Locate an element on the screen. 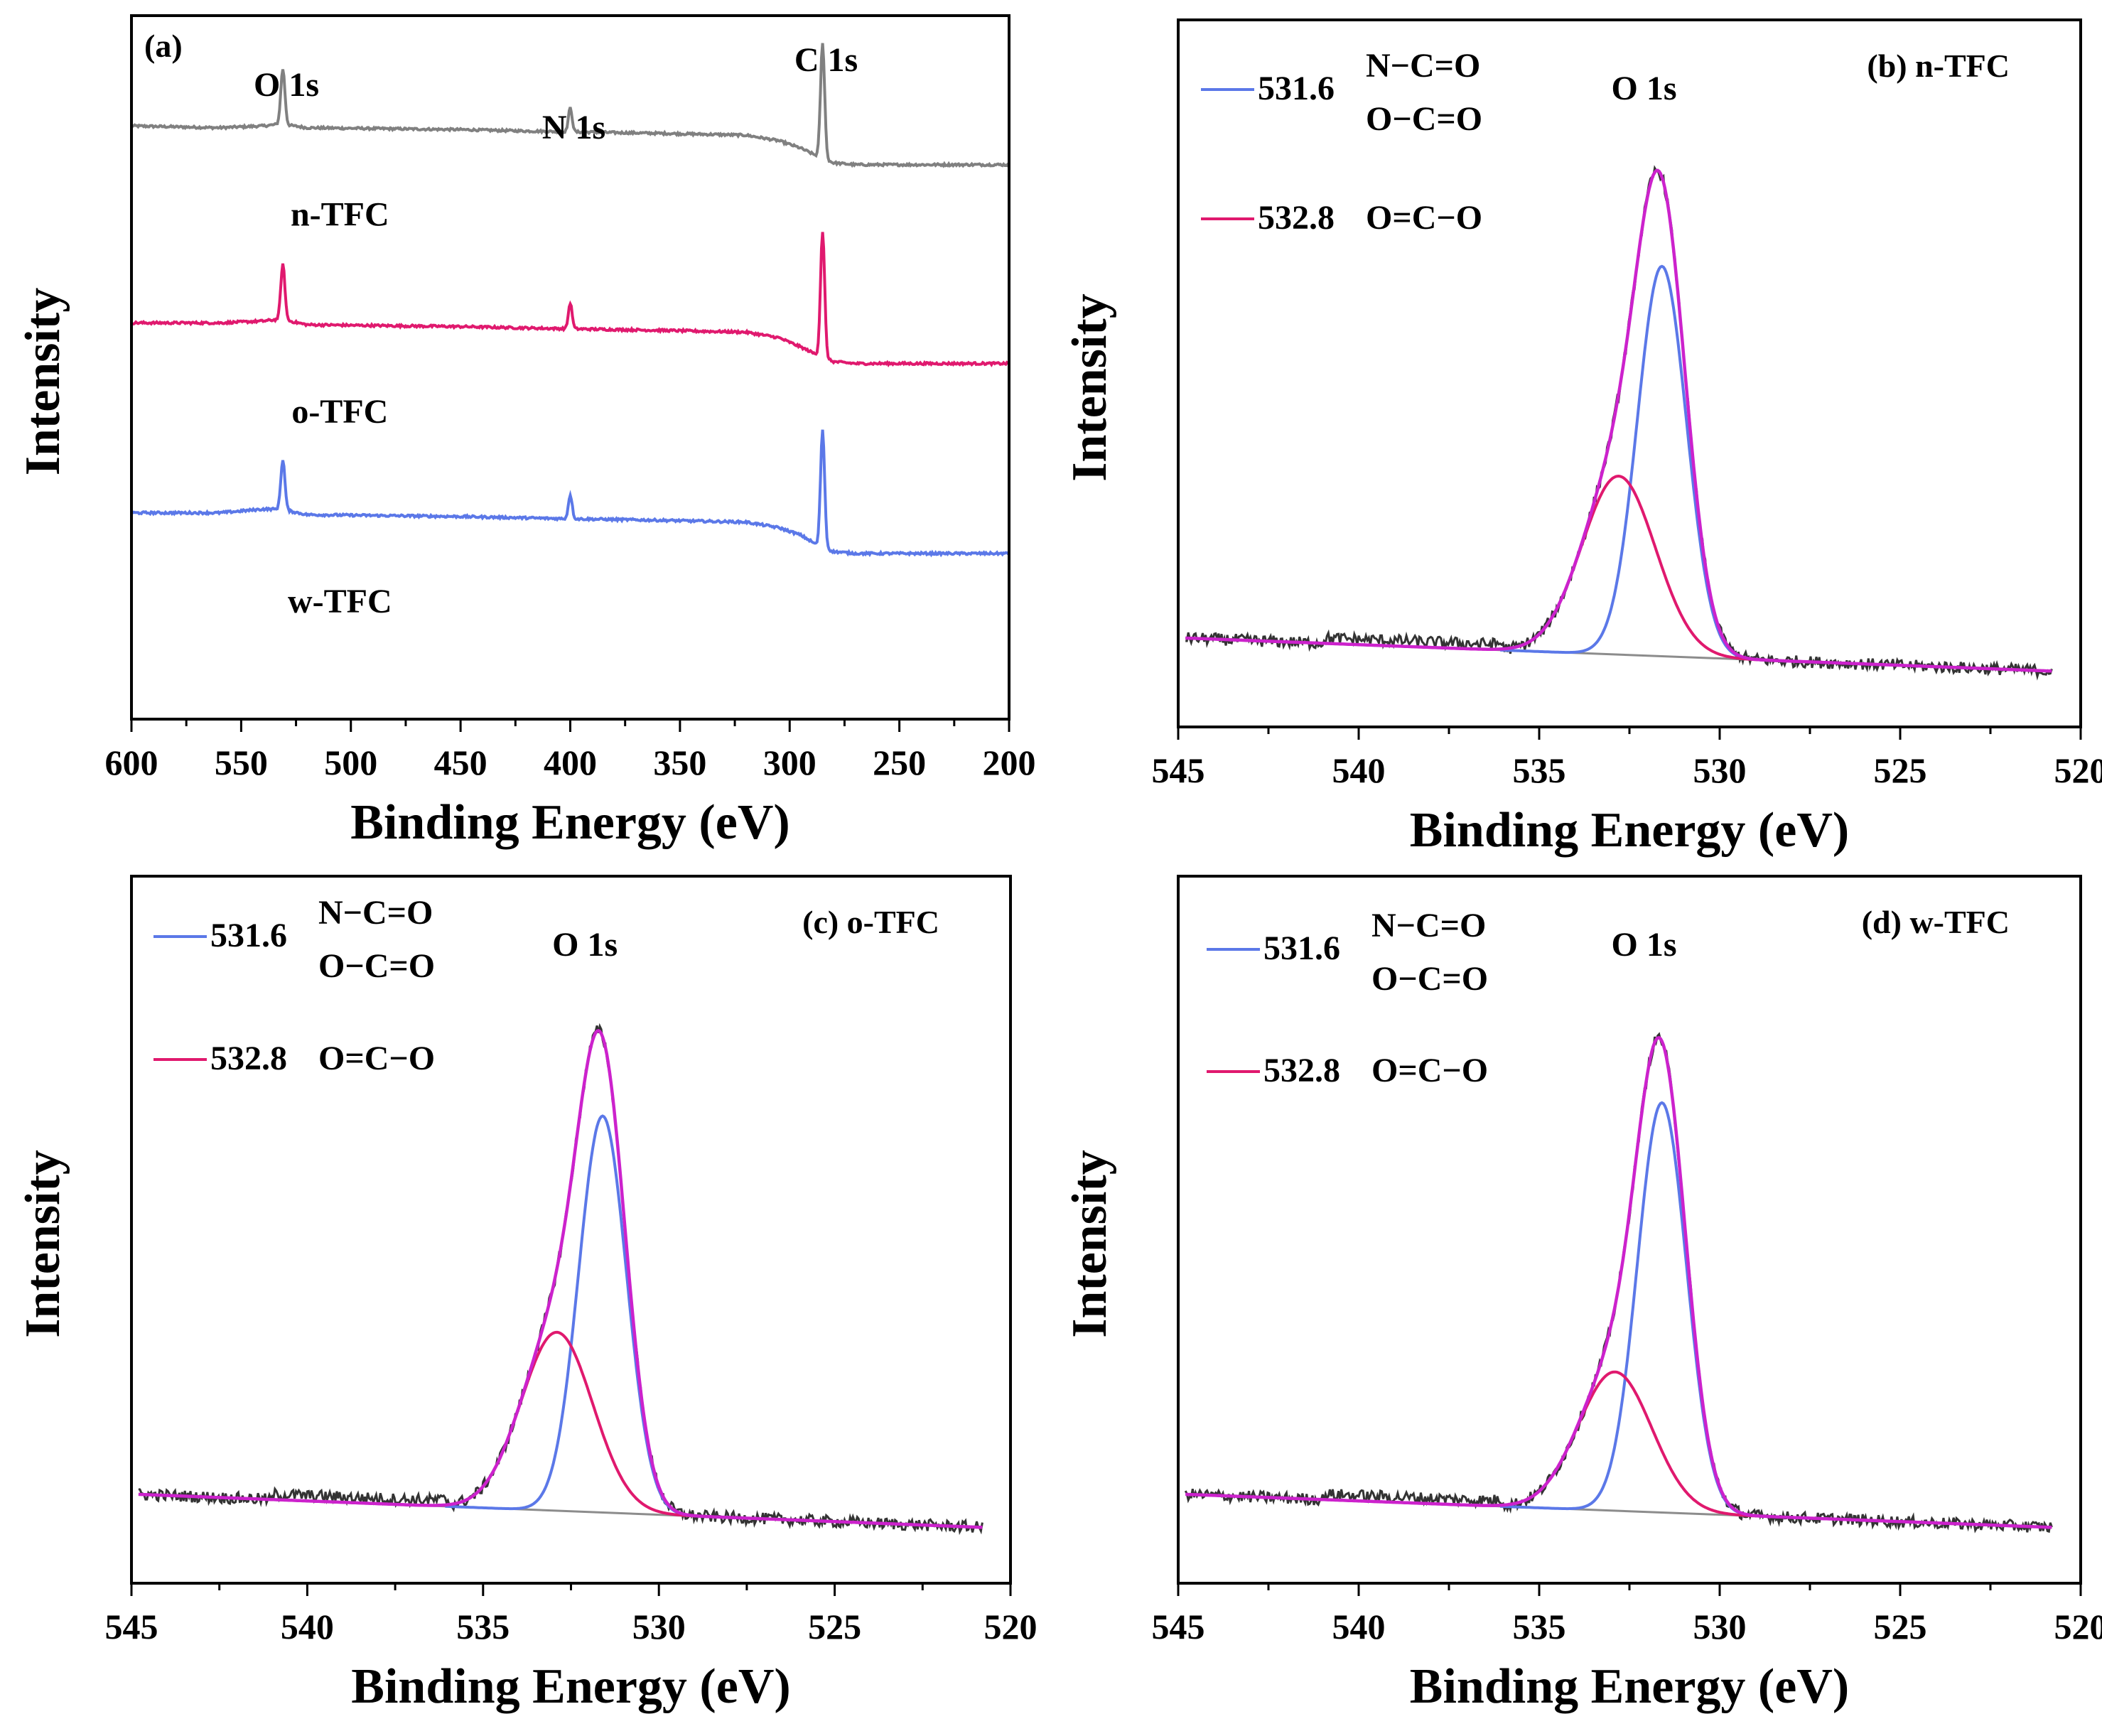 The height and width of the screenshot is (1736, 2102). panel-b-xlabel: Binding Energy (eV) is located at coordinates (1629, 830).